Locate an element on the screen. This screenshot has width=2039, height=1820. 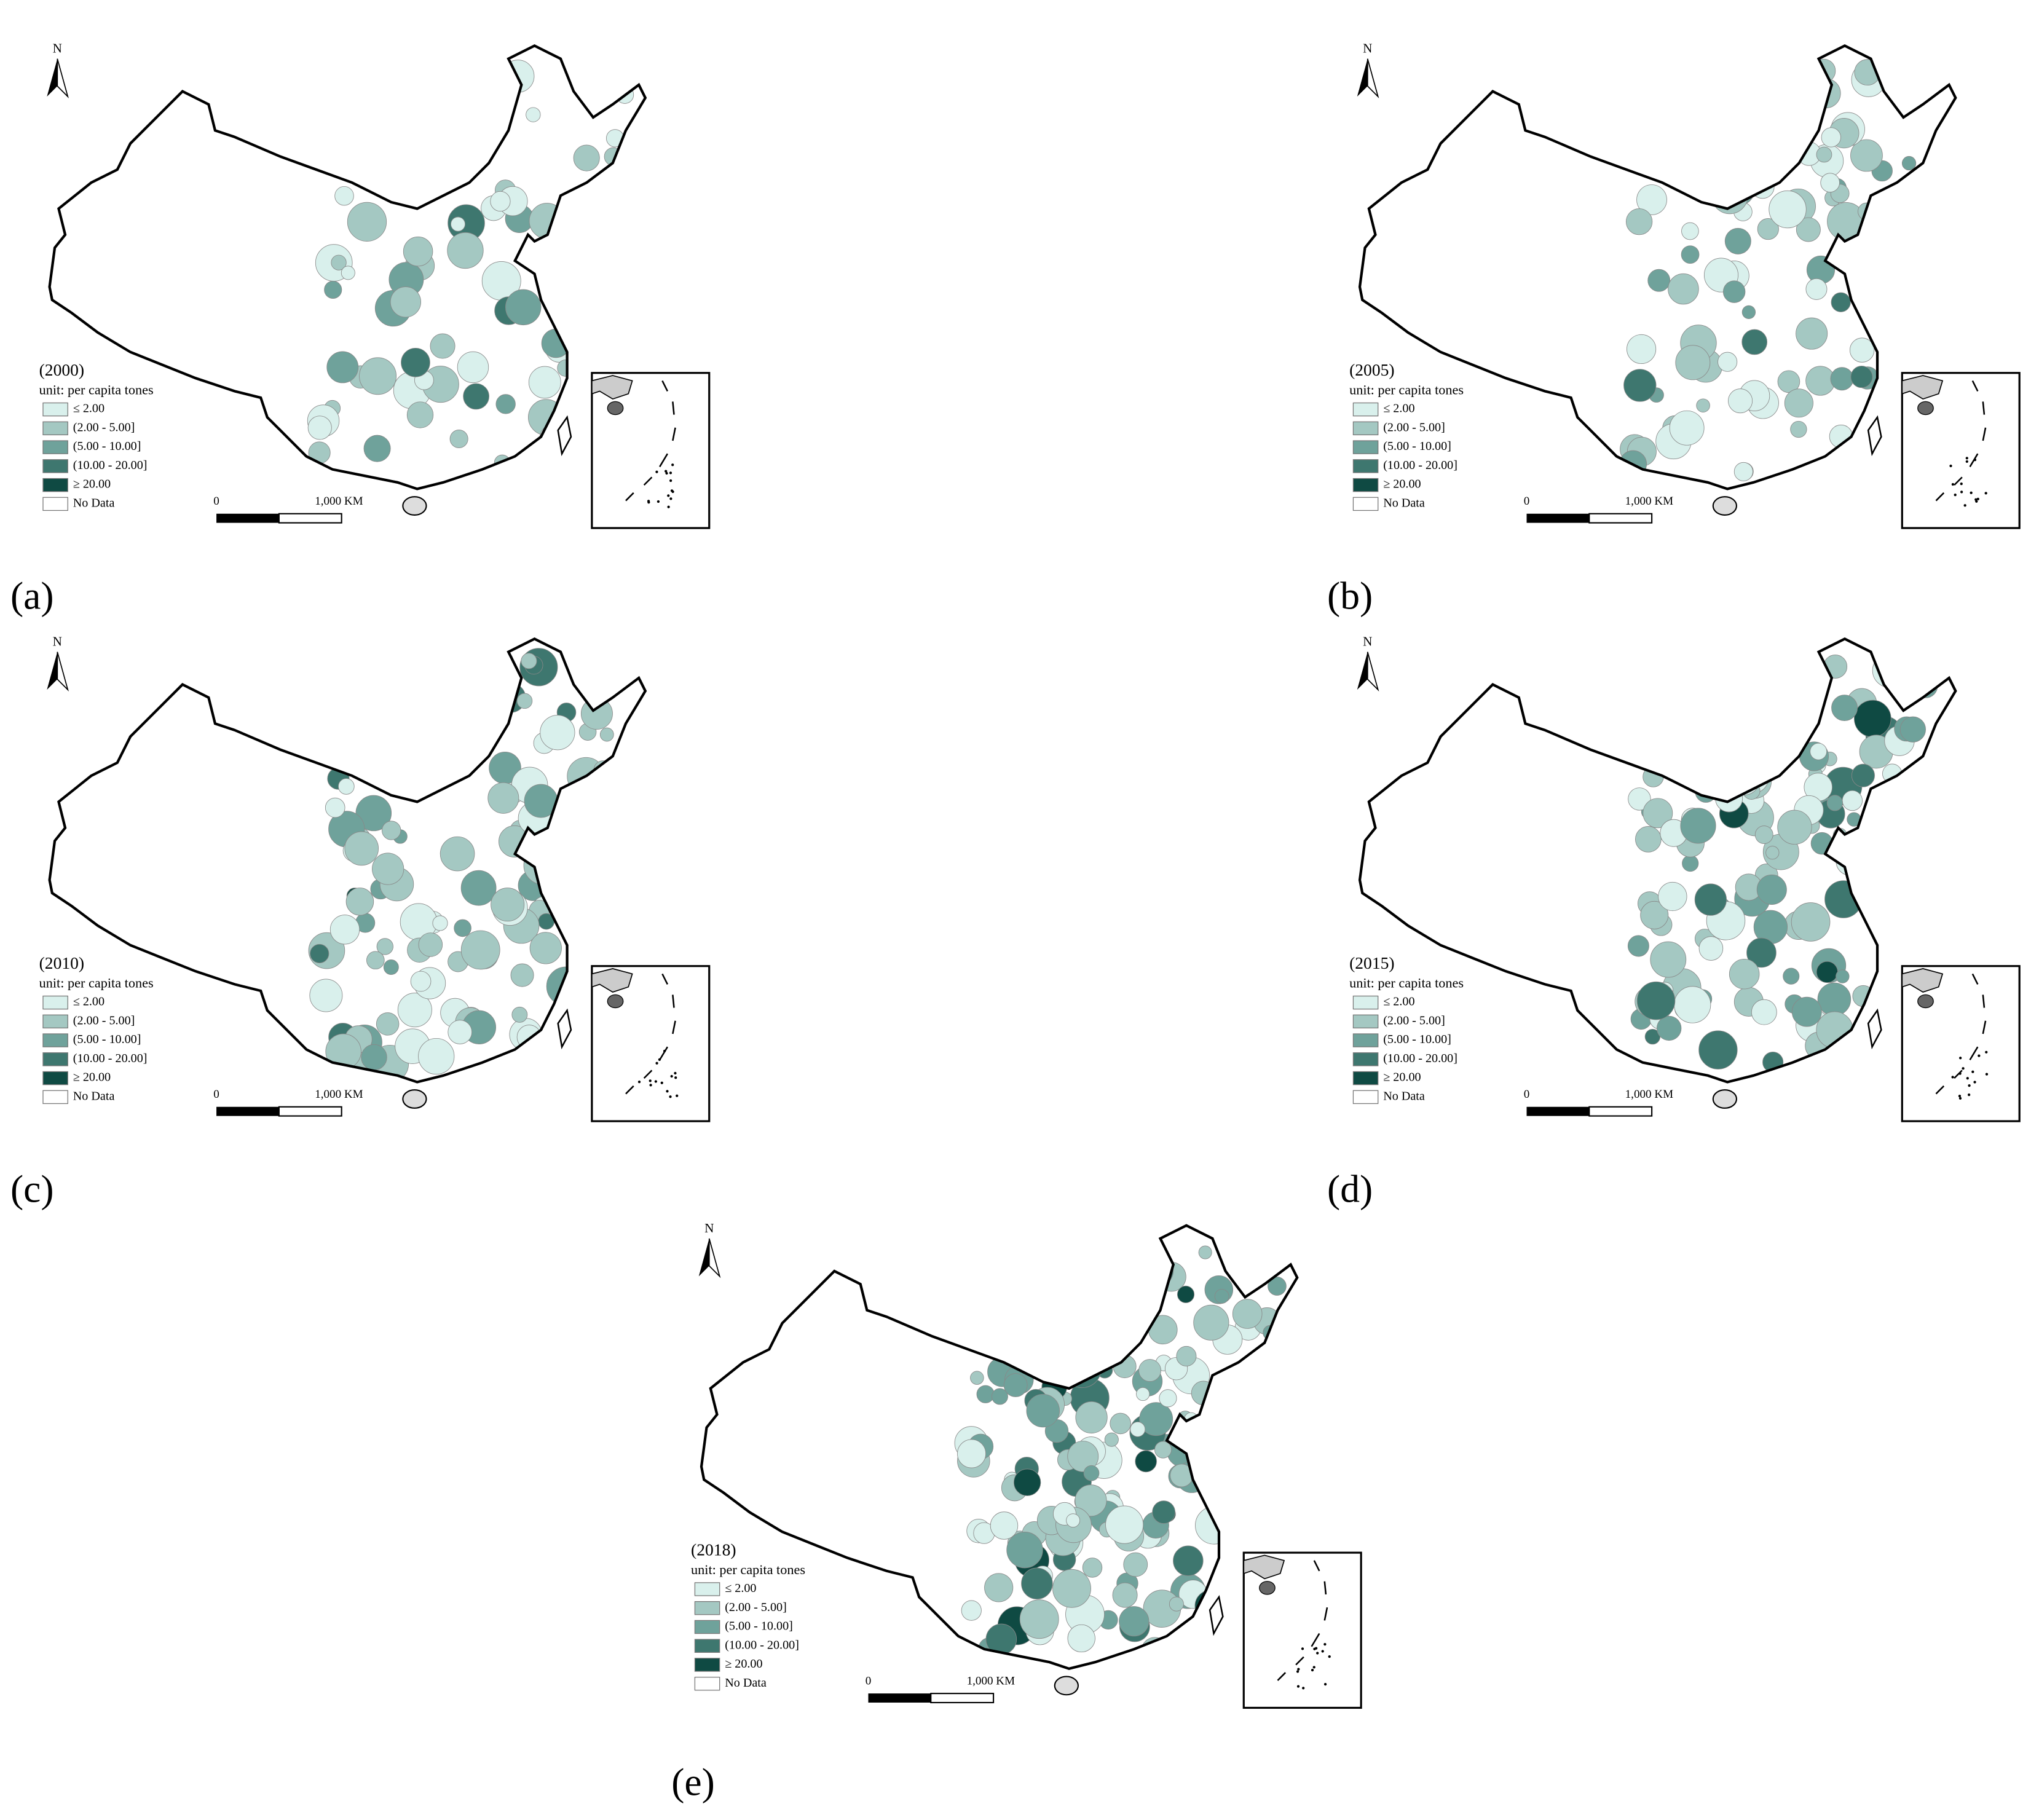
inset-island is located at coordinates (1925, 1001).